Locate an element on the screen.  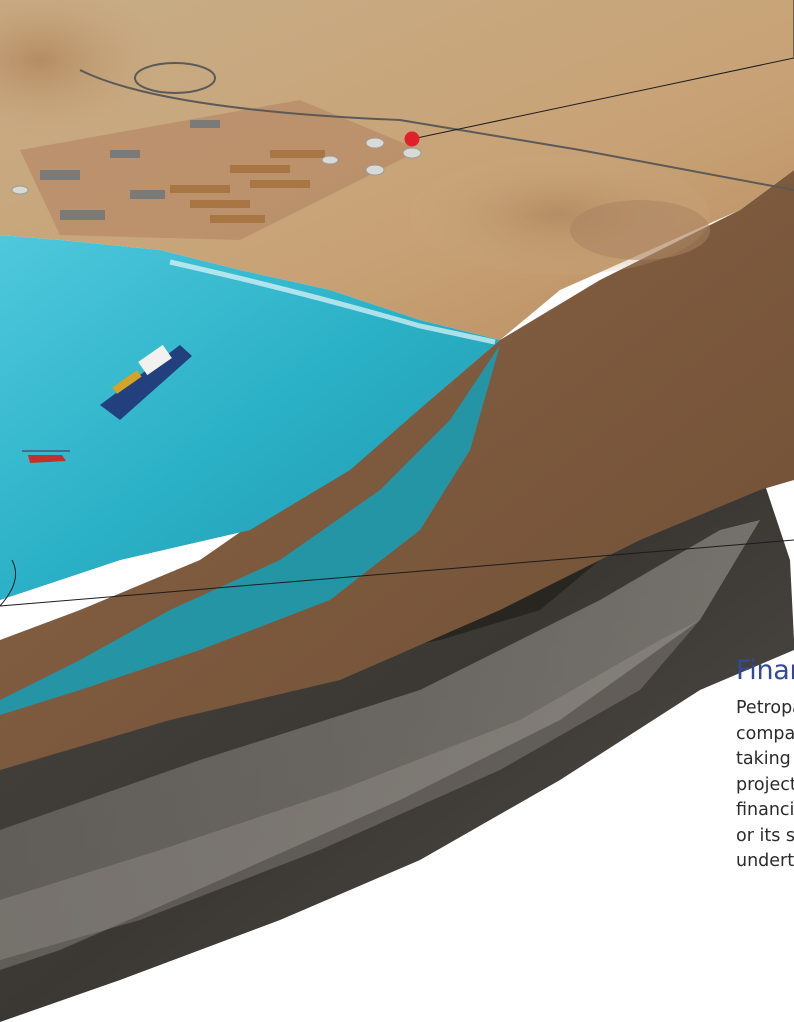
body-line: Petropa is located at coordinates (765, 708).